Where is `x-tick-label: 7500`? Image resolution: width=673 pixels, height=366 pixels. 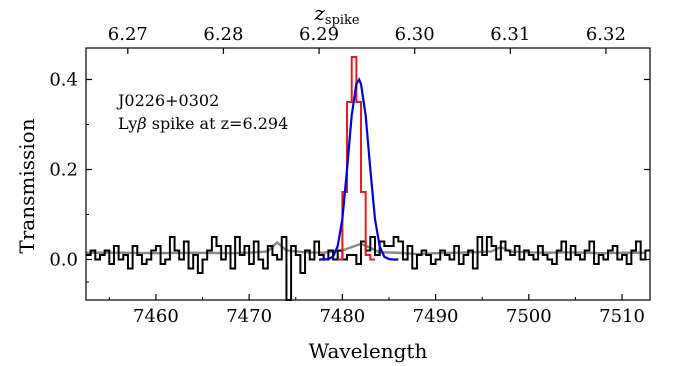
x-tick-label: 7500 is located at coordinates (529, 316).